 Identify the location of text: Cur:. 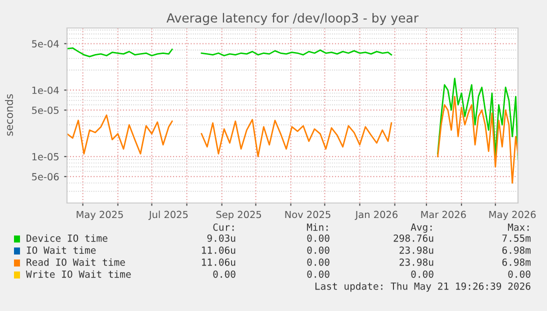
(223, 227).